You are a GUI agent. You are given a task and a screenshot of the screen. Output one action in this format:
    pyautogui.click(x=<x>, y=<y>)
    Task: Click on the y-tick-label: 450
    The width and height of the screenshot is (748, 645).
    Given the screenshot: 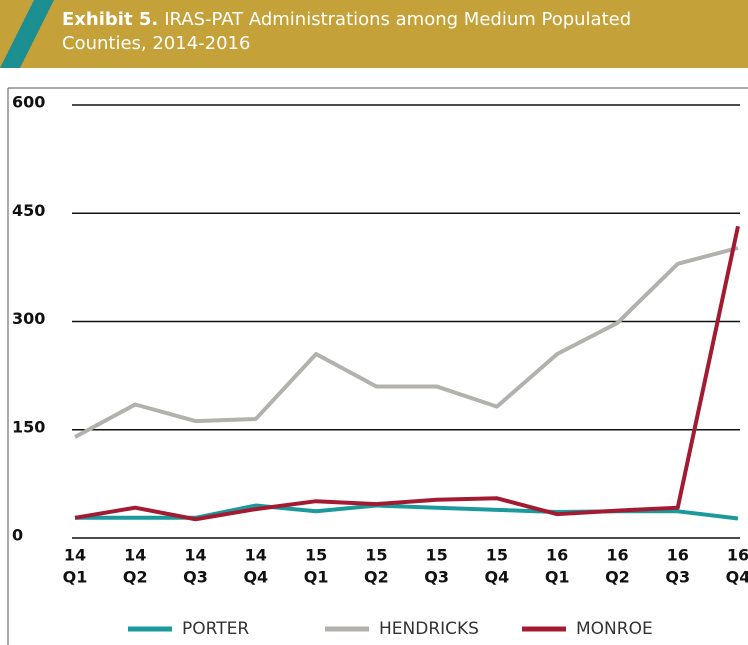 What is the action you would take?
    pyautogui.click(x=28, y=210)
    